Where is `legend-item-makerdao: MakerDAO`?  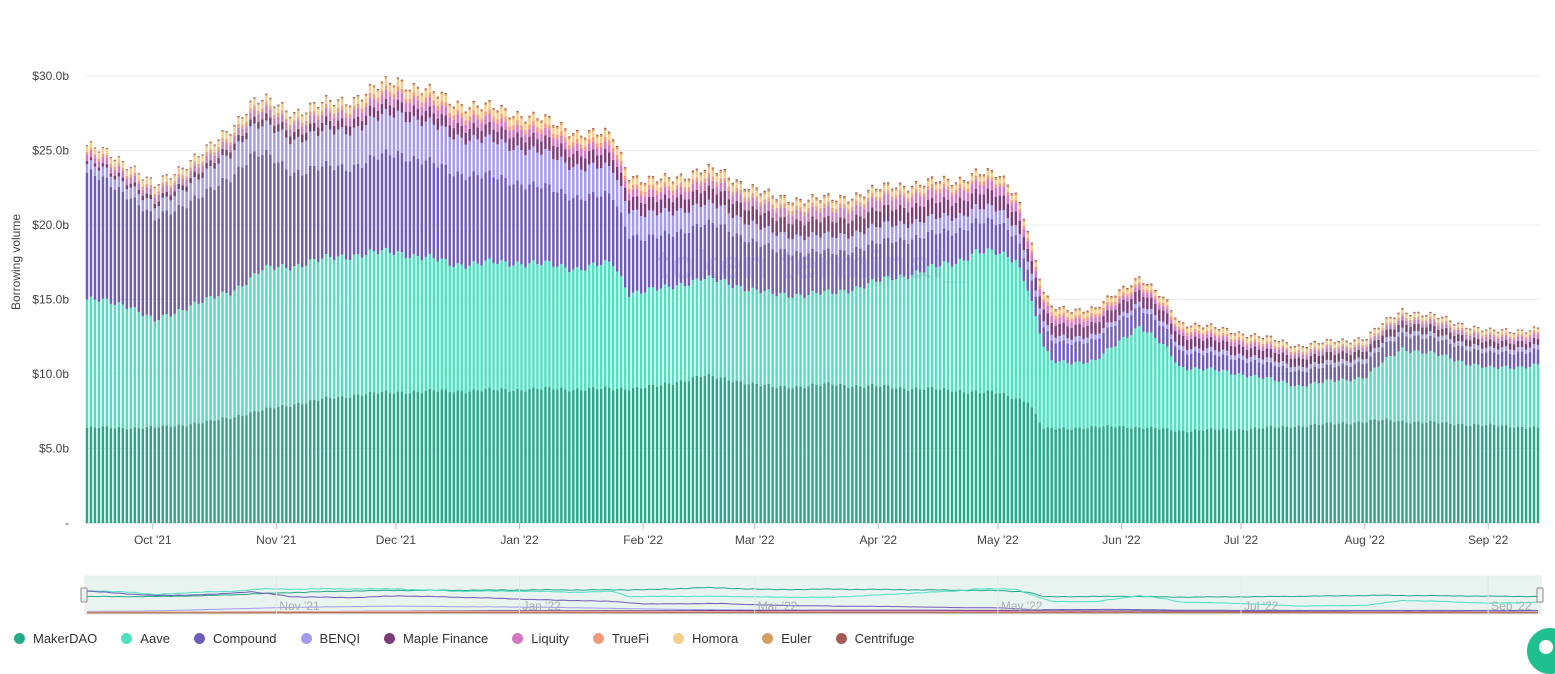 legend-item-makerdao: MakerDAO is located at coordinates (55, 638).